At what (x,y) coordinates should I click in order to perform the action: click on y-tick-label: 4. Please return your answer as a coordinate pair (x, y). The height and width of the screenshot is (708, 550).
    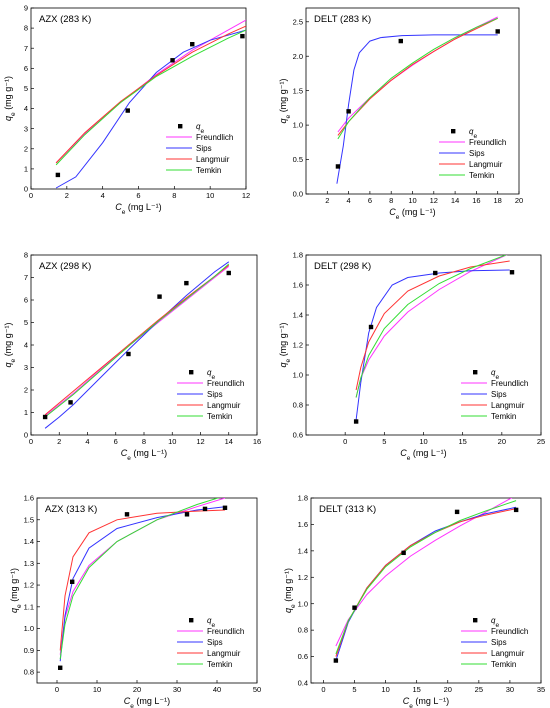
    Looking at the image, I should click on (26, 345).